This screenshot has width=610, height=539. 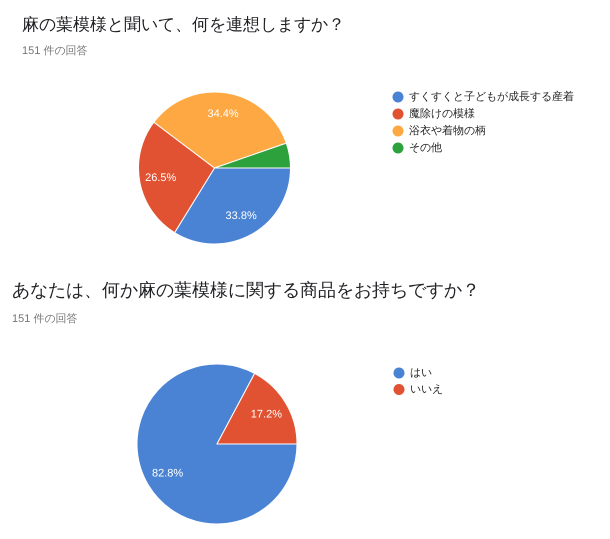 I want to click on chart-title: あなたは、何か麻の葉模様に関する商品をお持ちですか？, so click(x=246, y=290).